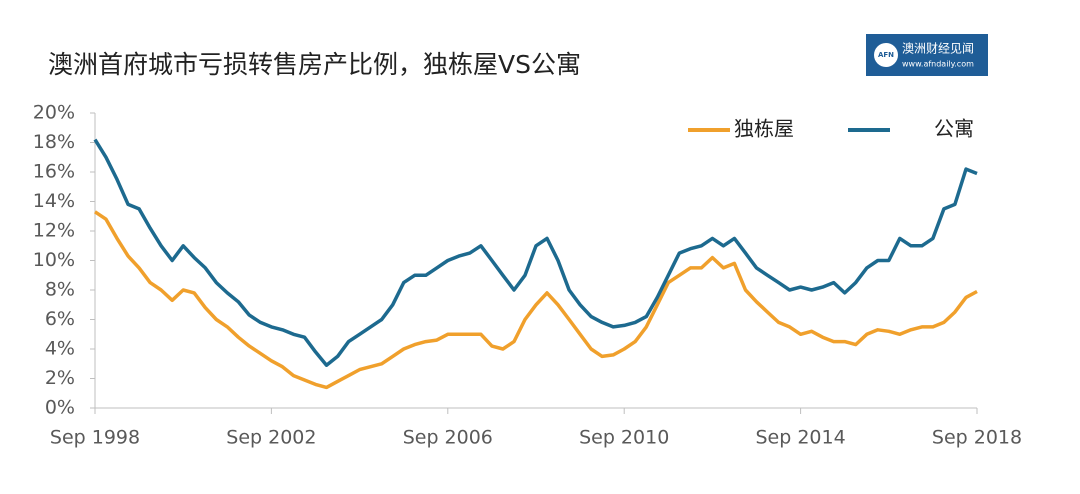 The image size is (1080, 494). What do you see at coordinates (60, 319) in the screenshot?
I see `y-tick-label: 6%` at bounding box center [60, 319].